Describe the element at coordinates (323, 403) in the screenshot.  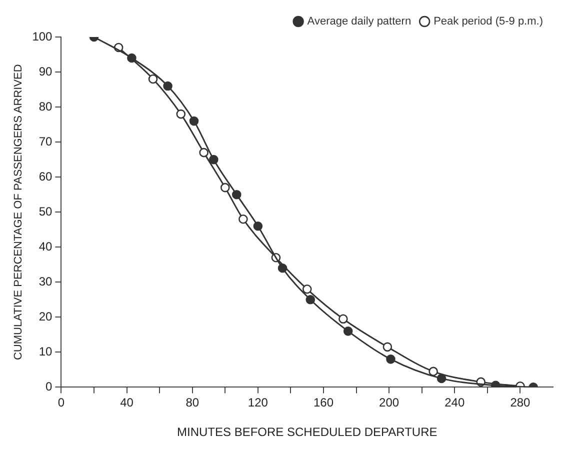
I see `x-tick-label: 160` at that location.